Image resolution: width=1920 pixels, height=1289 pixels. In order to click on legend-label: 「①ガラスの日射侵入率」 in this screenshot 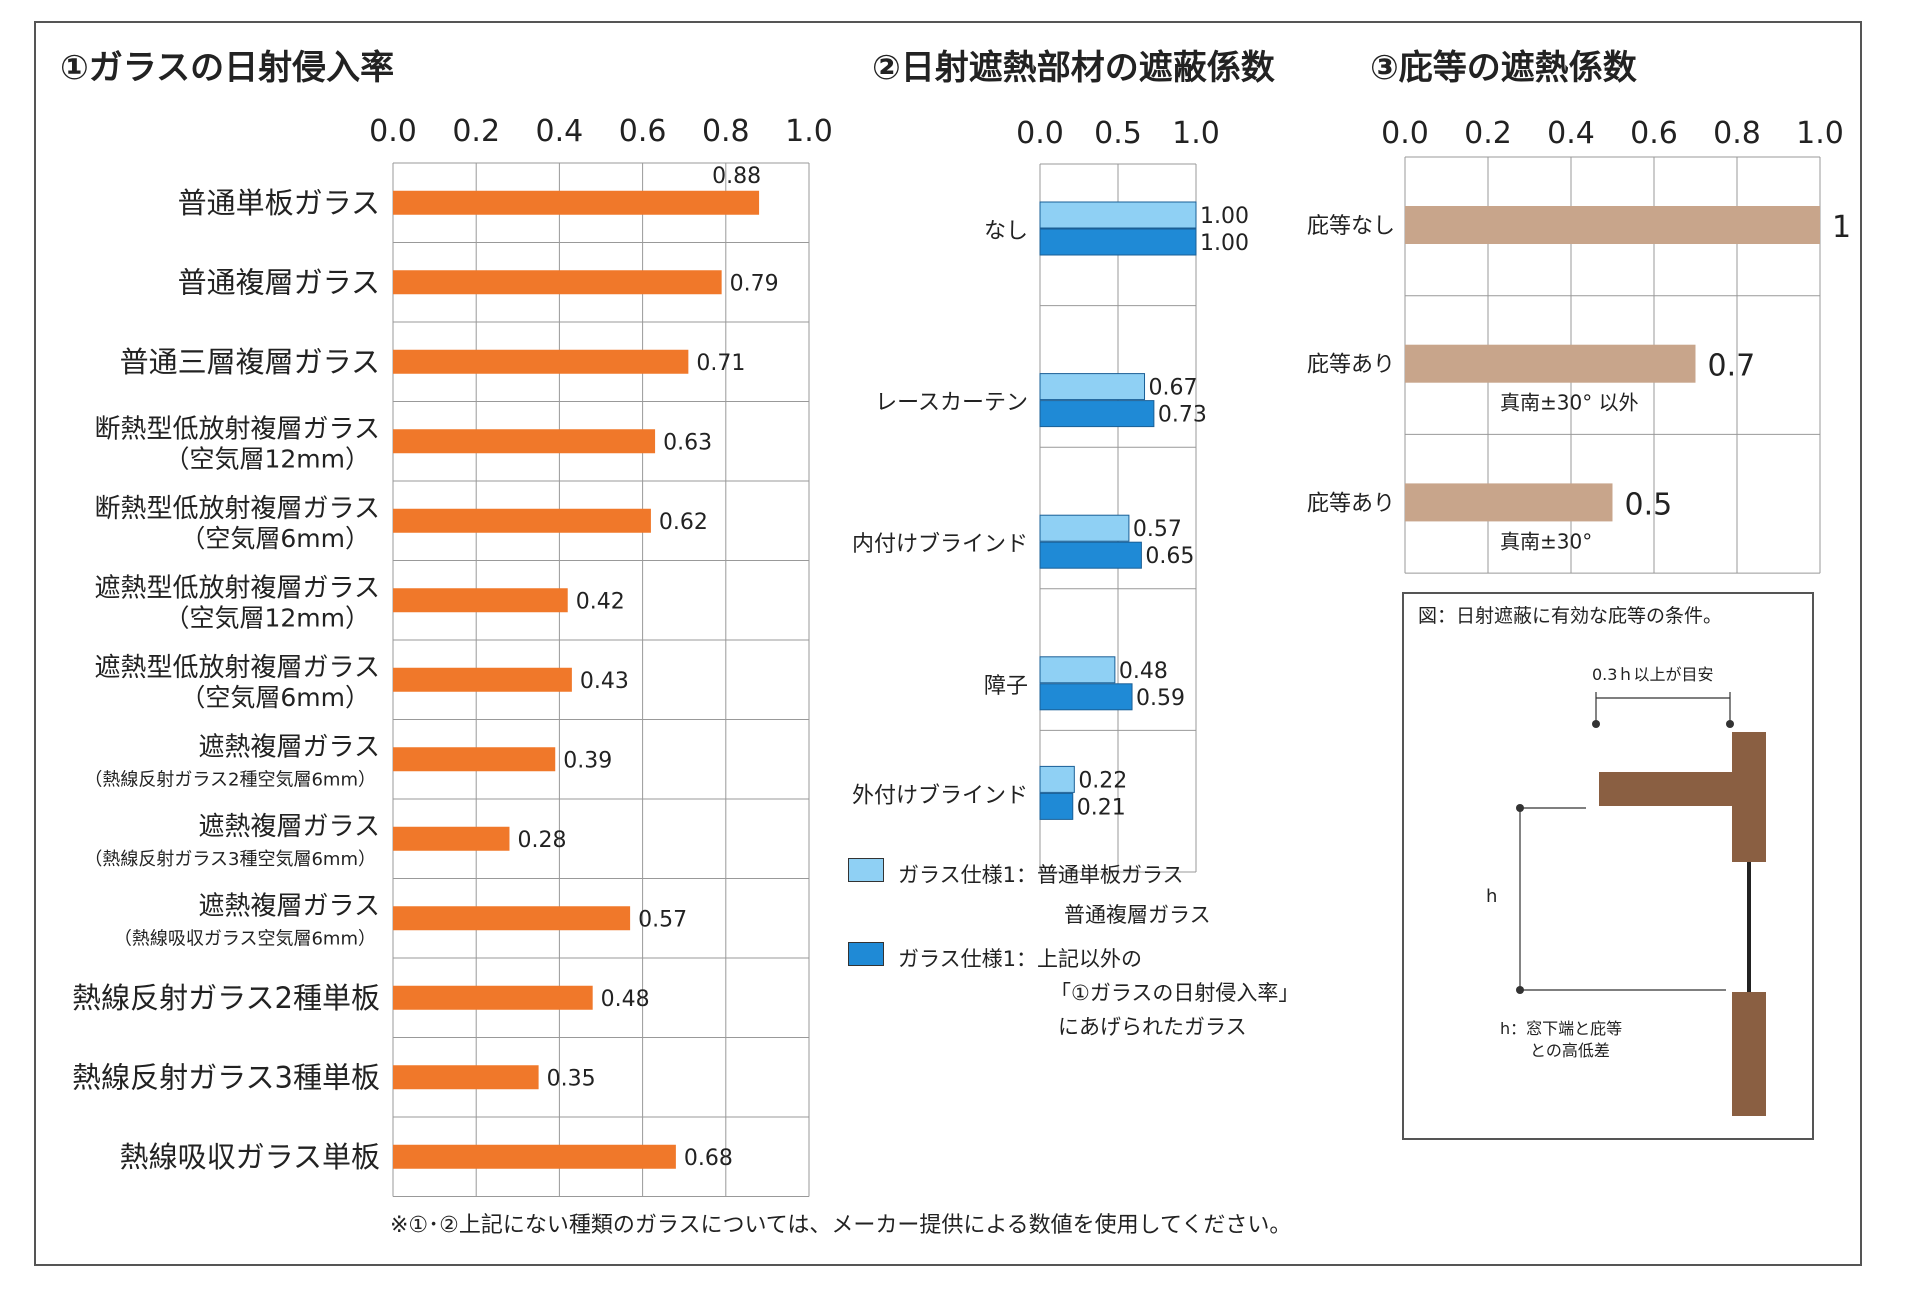, I will do `click(1175, 993)`.